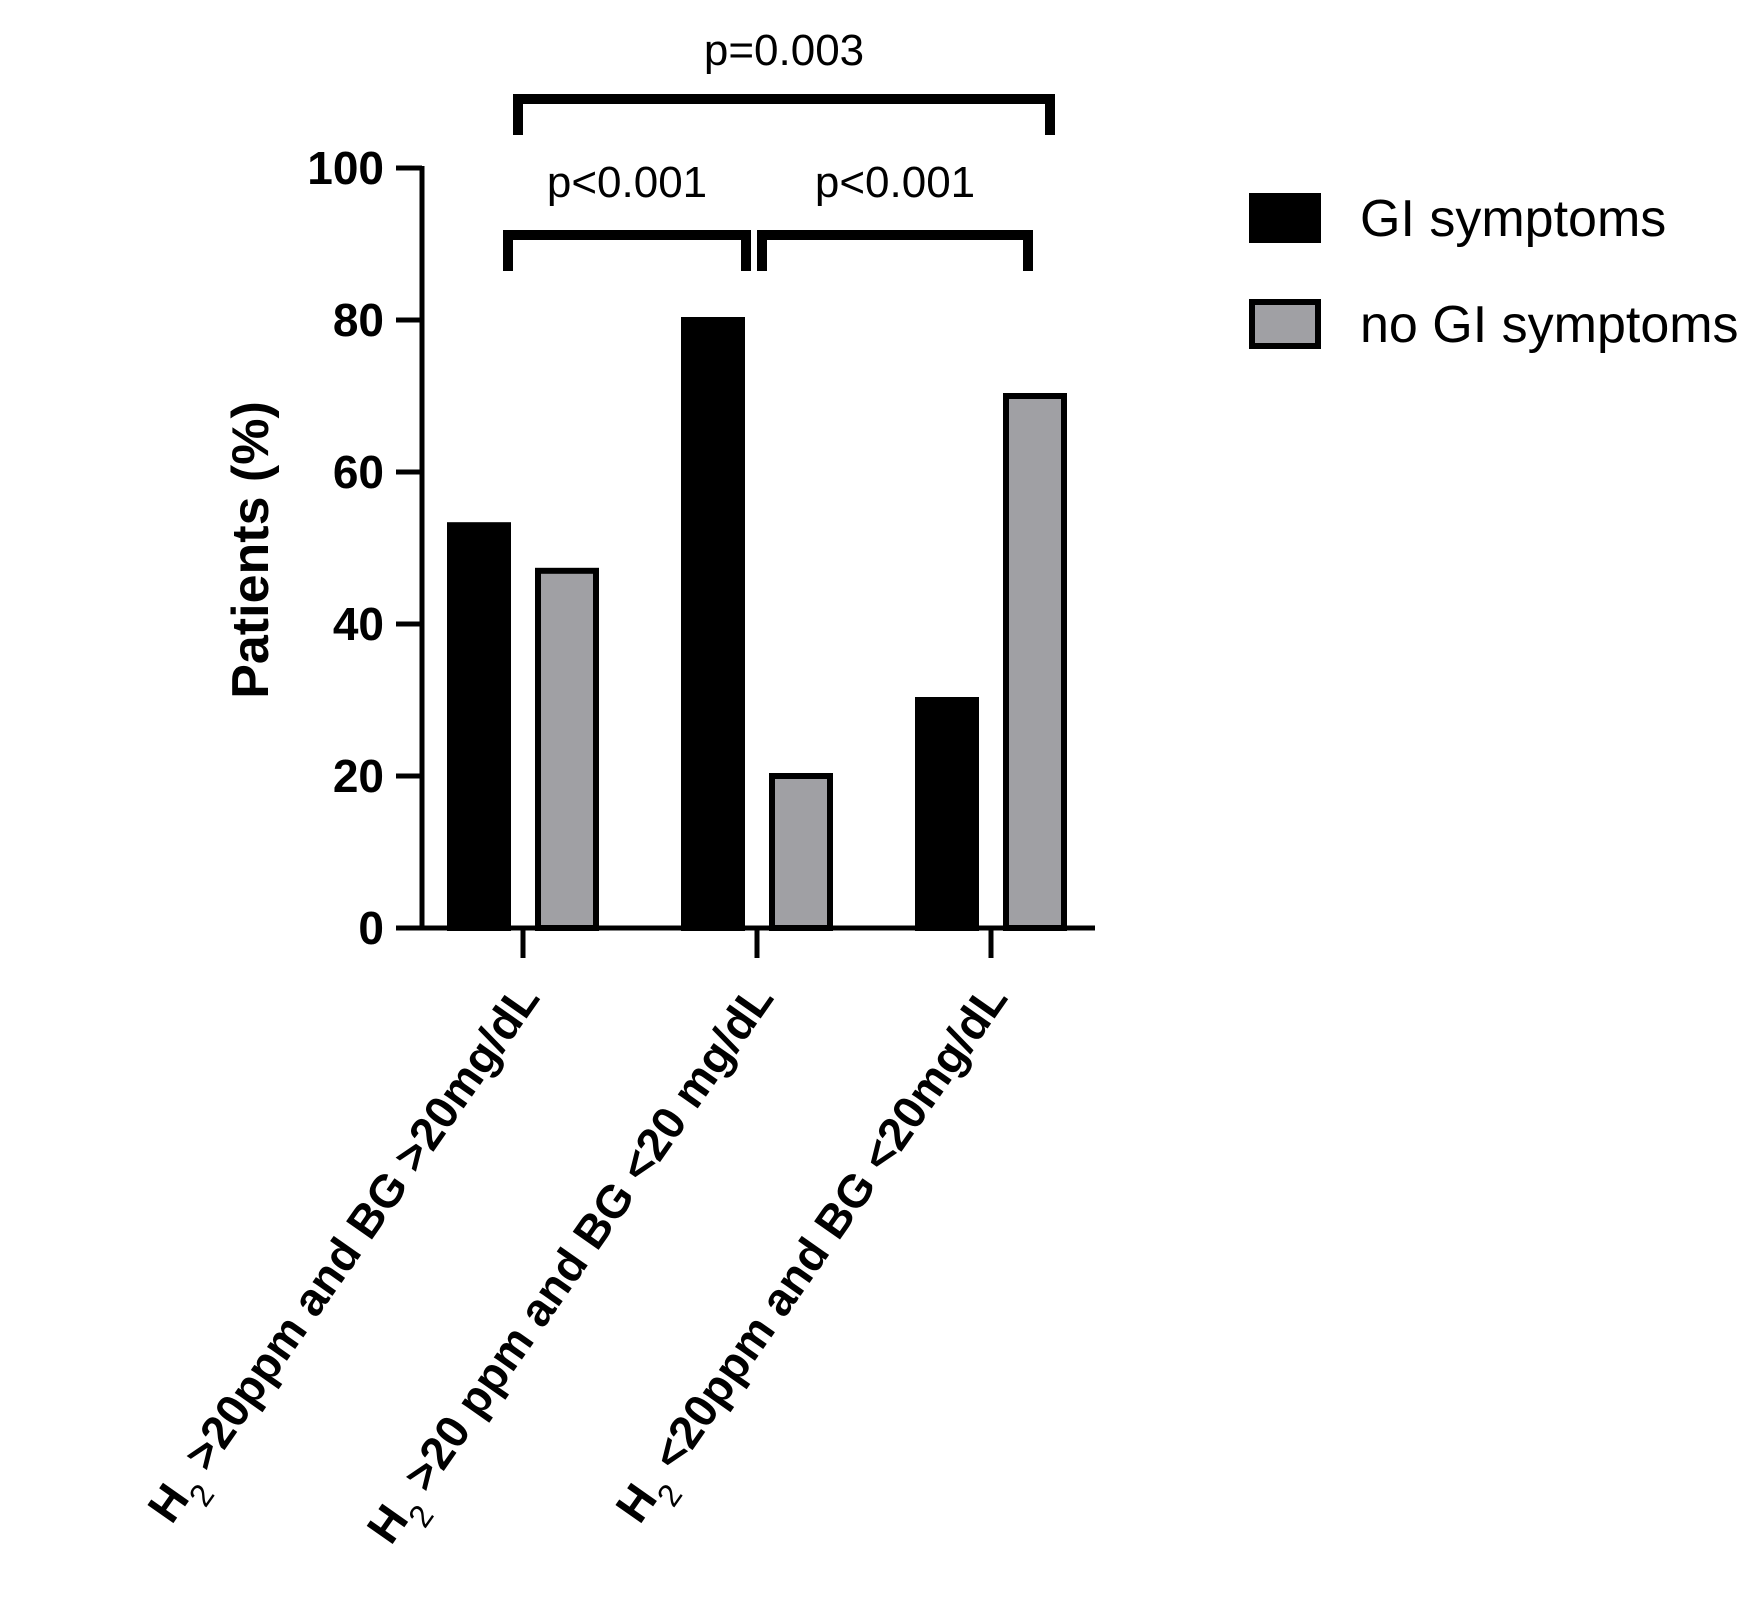 This screenshot has height=1615, width=1760. Describe the element at coordinates (358, 472) in the screenshot. I see `y-tick-label: 60` at that location.